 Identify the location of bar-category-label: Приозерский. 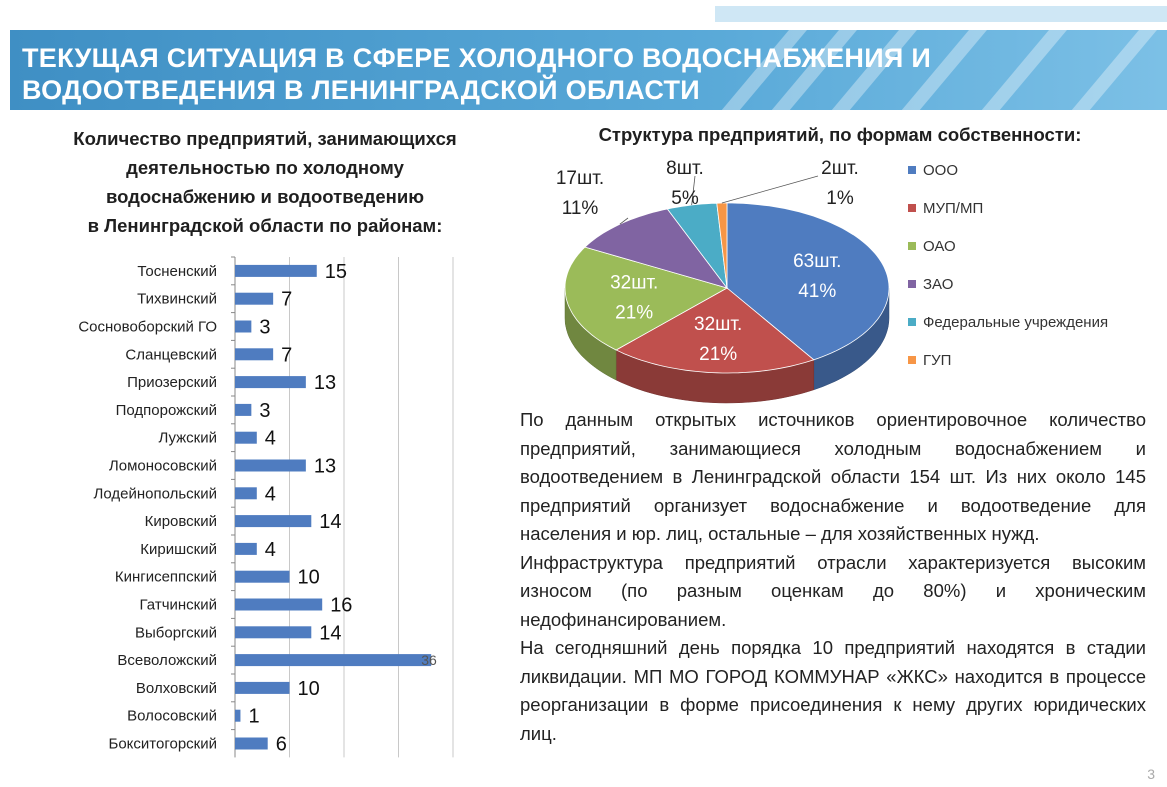
(172, 382).